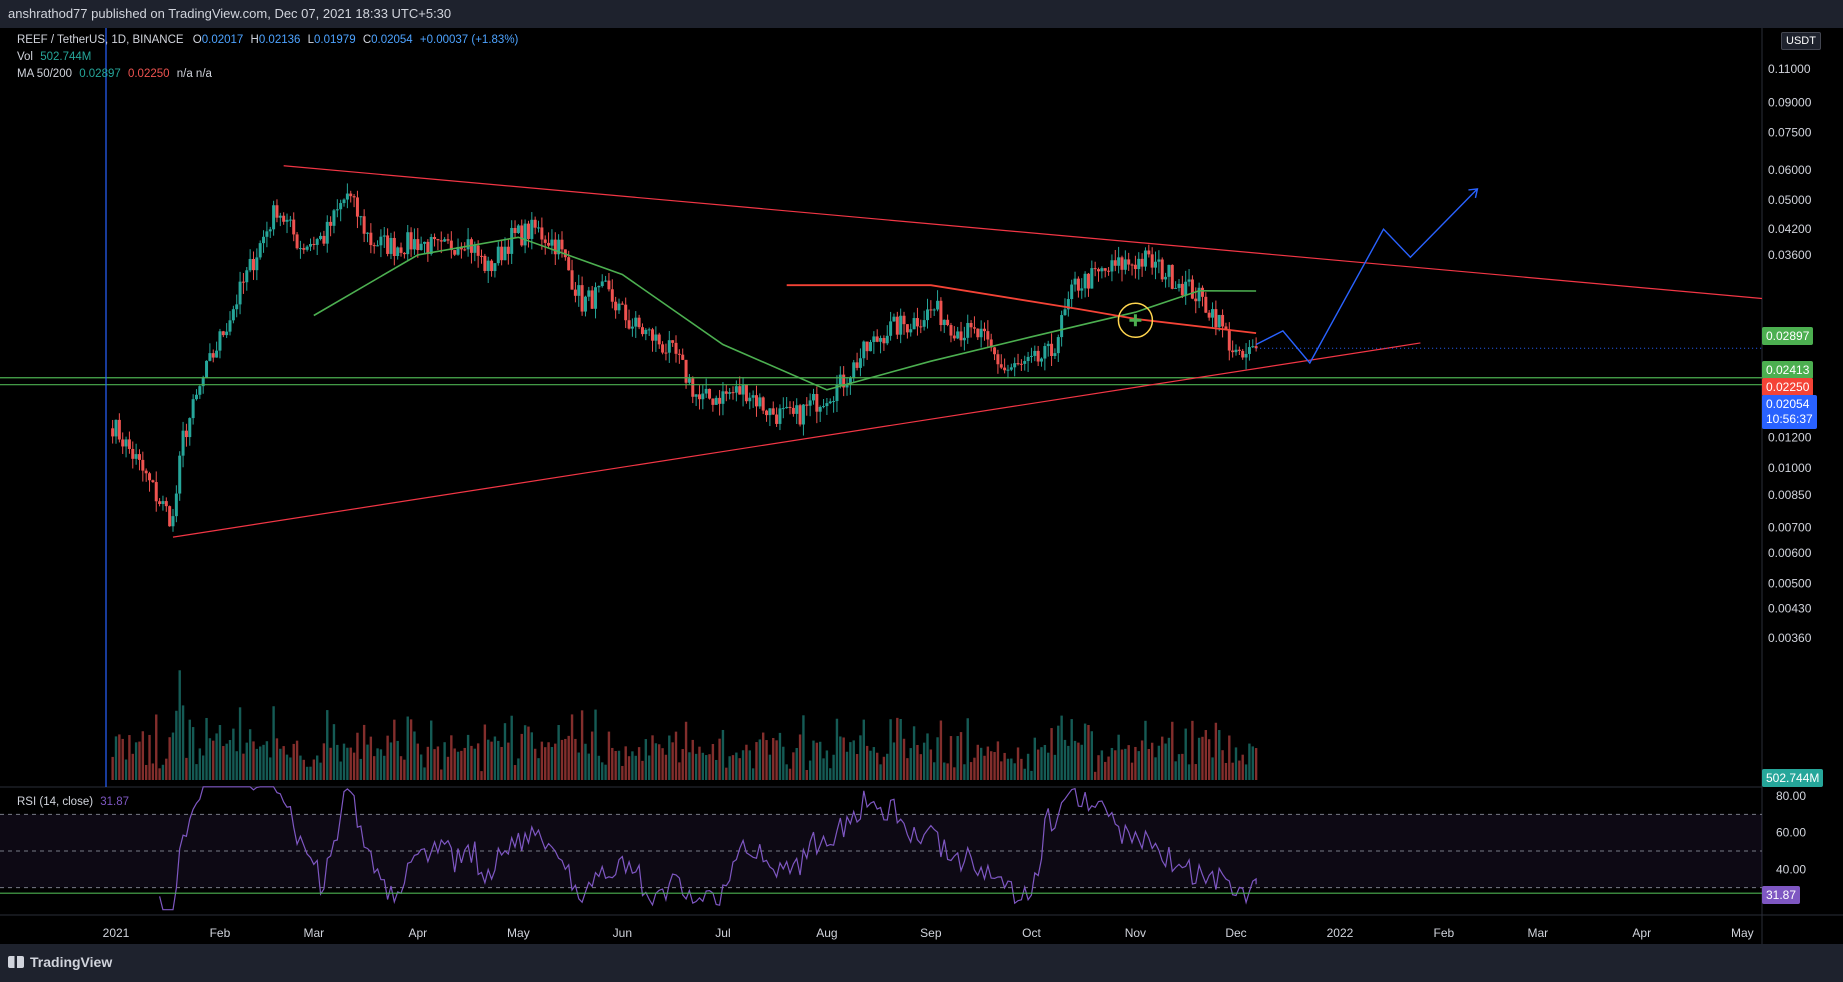 The image size is (1843, 982). What do you see at coordinates (1366, 276) in the screenshot?
I see `projection-path` at bounding box center [1366, 276].